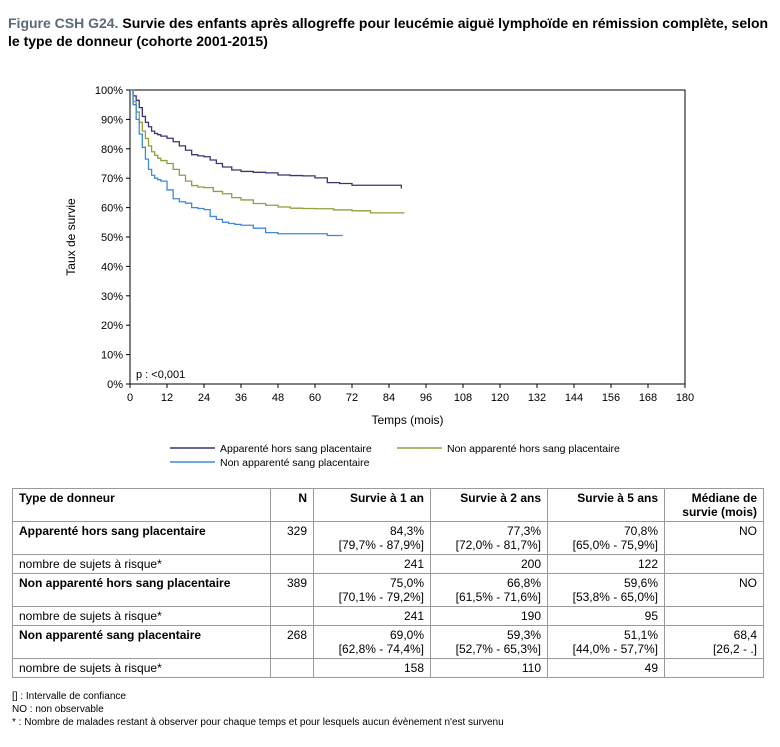  What do you see at coordinates (574, 398) in the screenshot?
I see `x-tick-label: 144` at bounding box center [574, 398].